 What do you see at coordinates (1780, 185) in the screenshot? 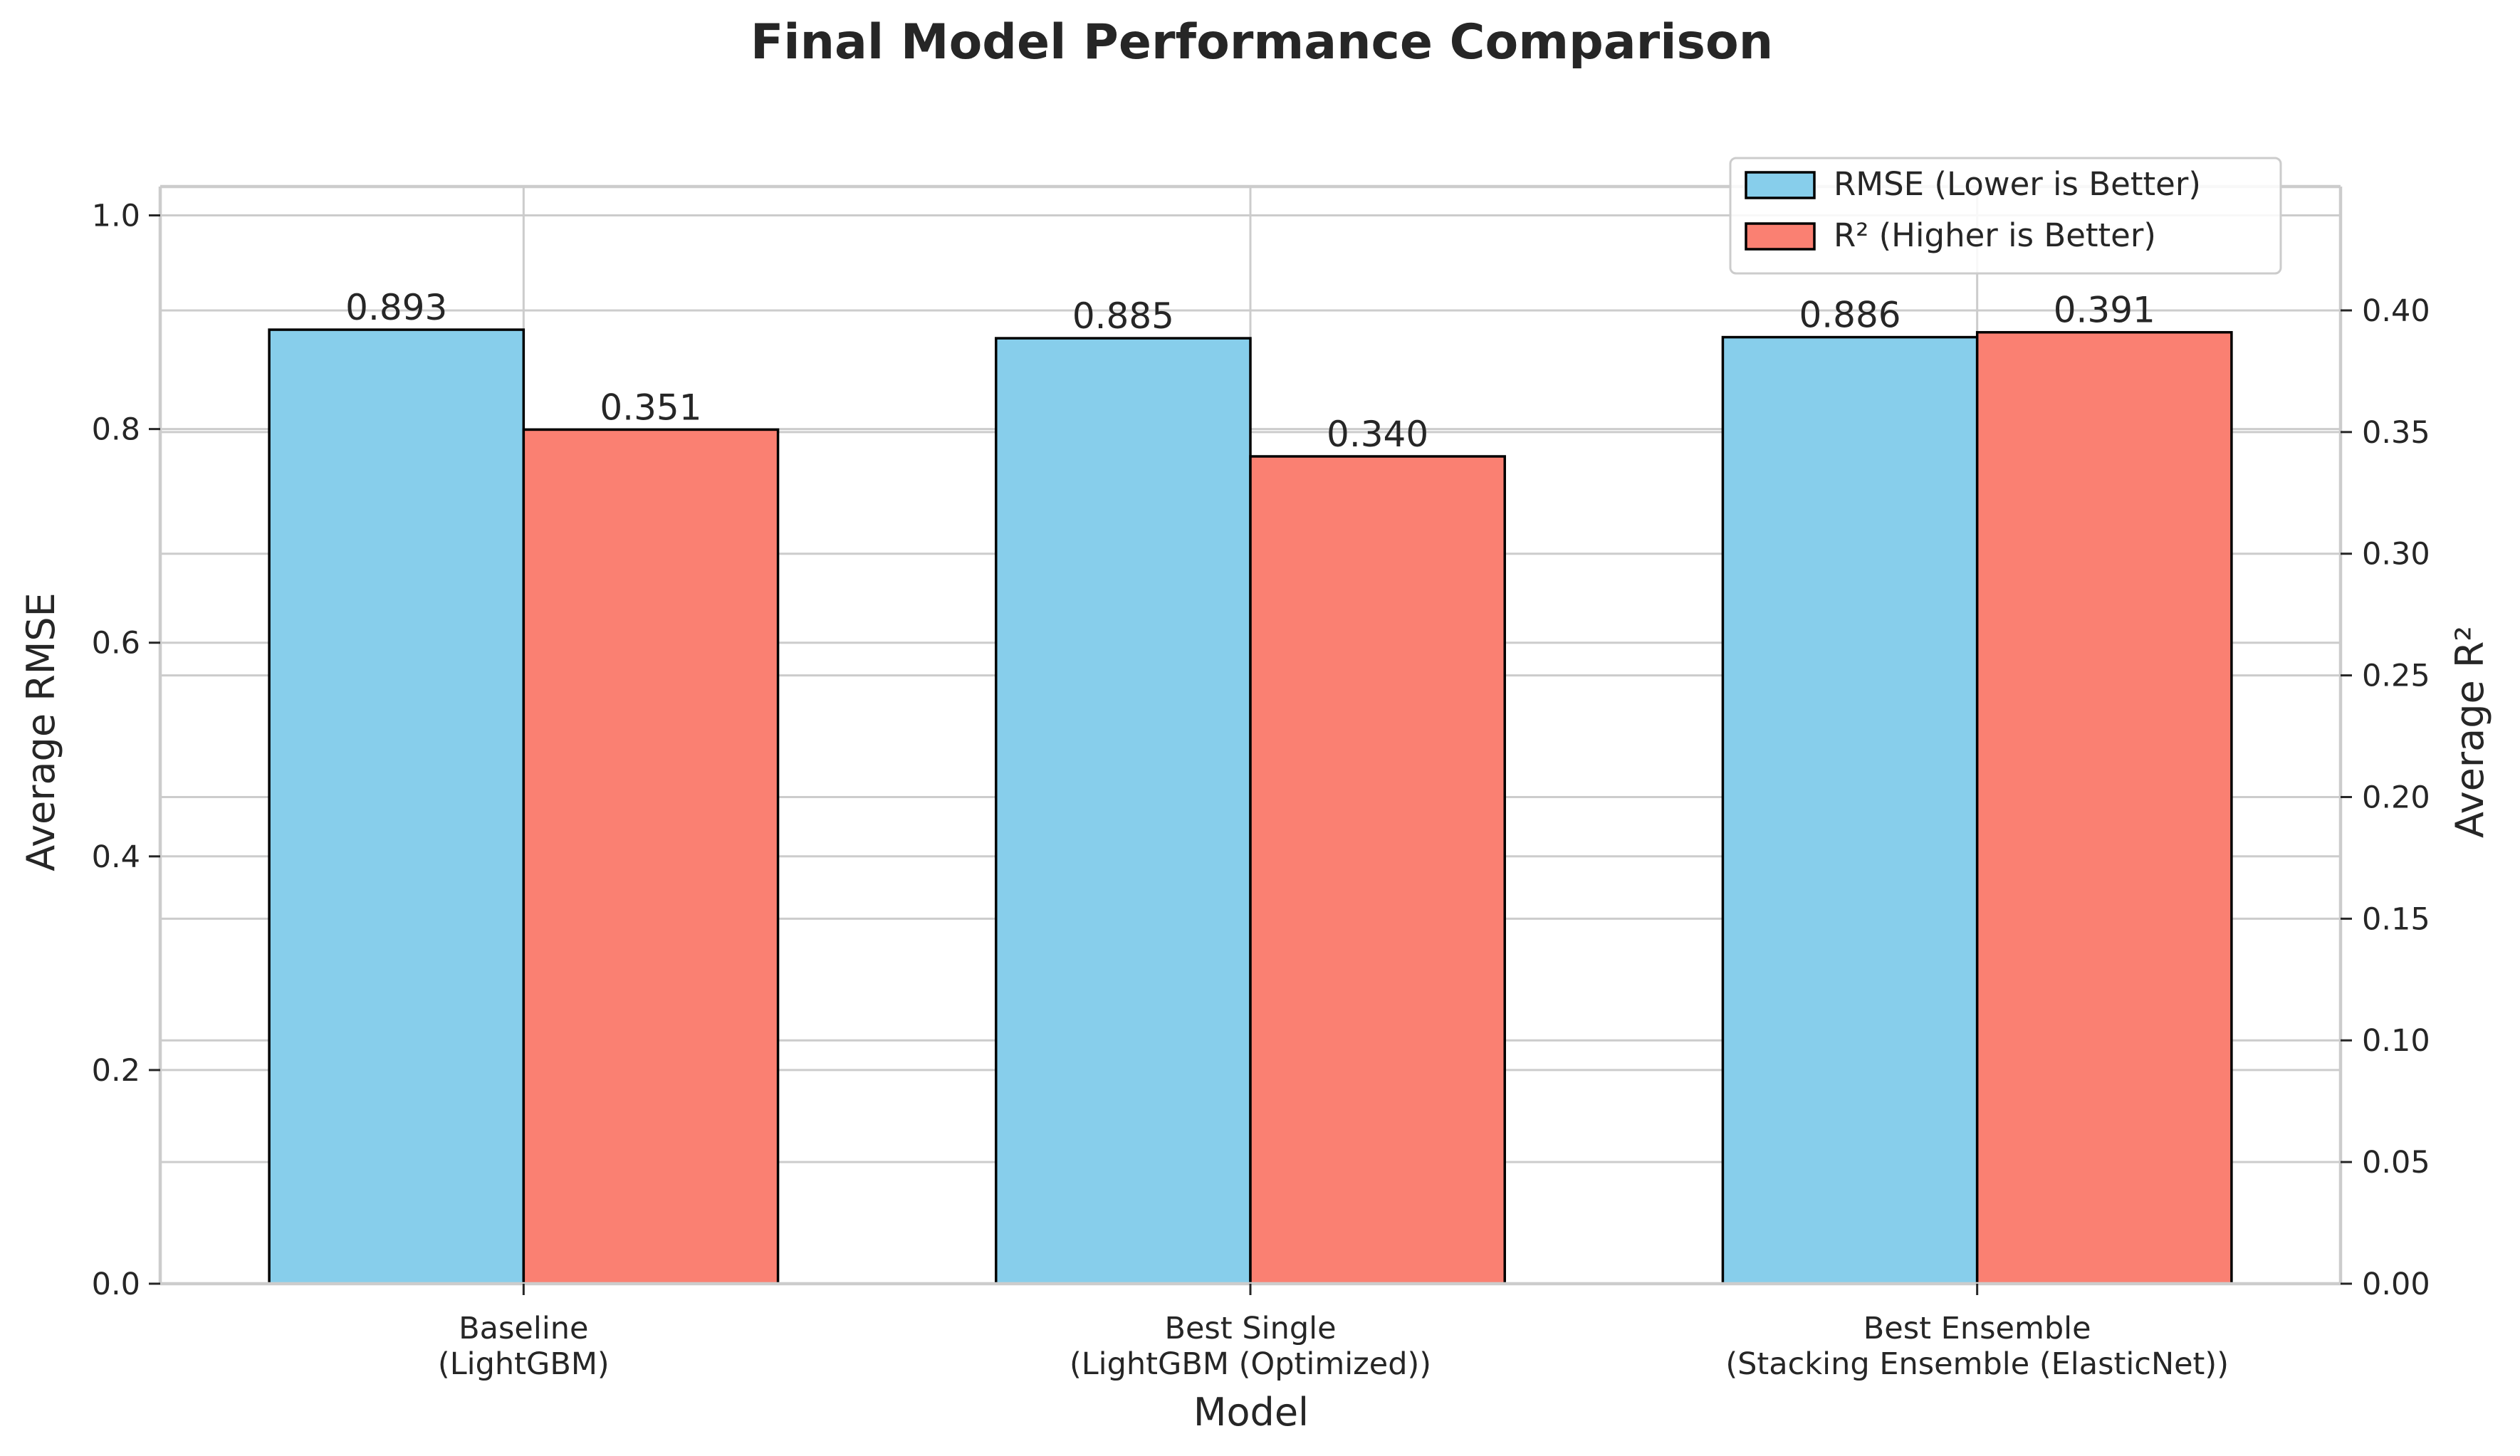
I see `legend-swatch-rmse` at bounding box center [1780, 185].